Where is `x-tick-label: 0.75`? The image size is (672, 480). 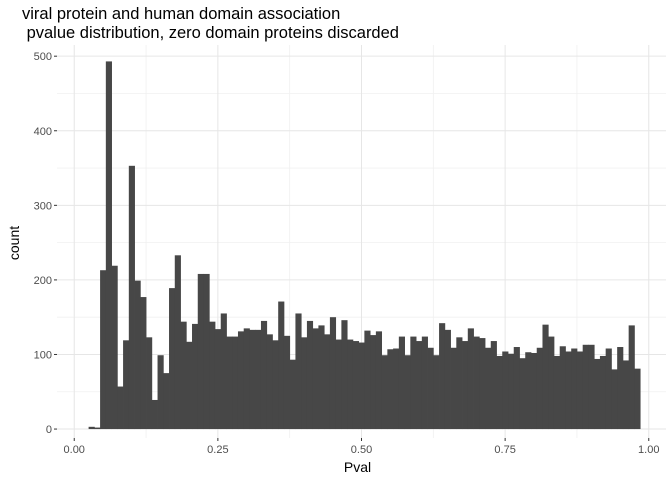
x-tick-label: 0.75 is located at coordinates (504, 450).